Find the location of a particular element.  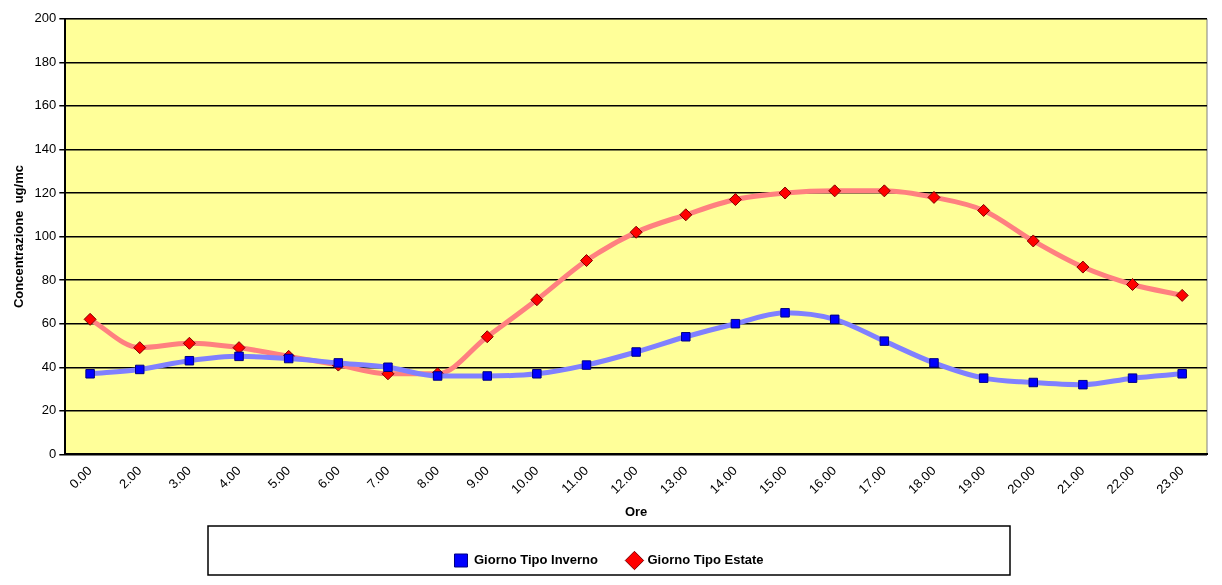

x-tick-label: 7.00 is located at coordinates (378, 477).